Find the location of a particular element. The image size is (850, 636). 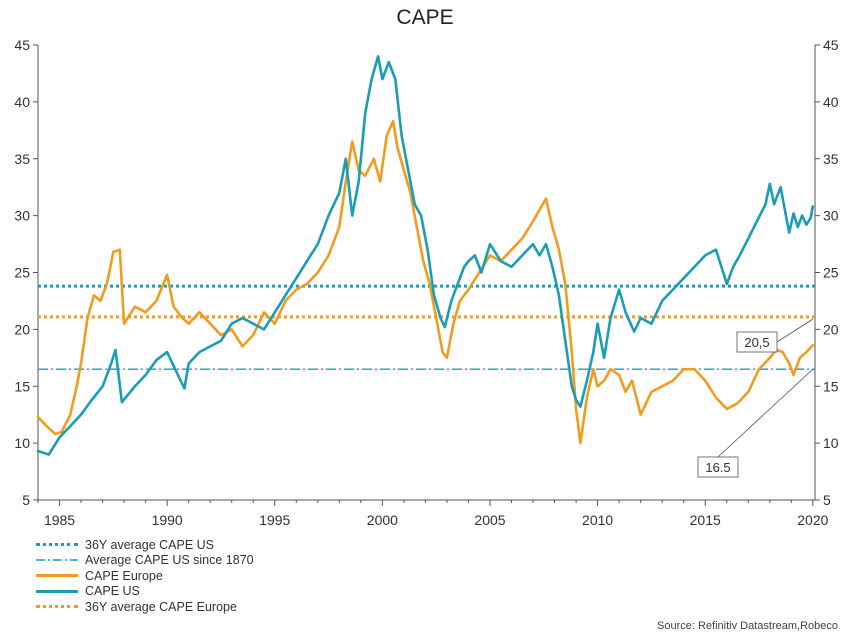

legend-swatch-us is located at coordinates (57, 591).